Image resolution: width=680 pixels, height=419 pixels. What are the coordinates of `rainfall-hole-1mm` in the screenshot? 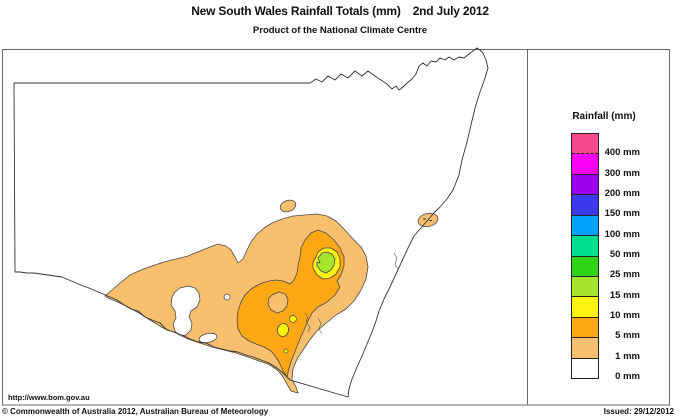 It's located at (278, 302).